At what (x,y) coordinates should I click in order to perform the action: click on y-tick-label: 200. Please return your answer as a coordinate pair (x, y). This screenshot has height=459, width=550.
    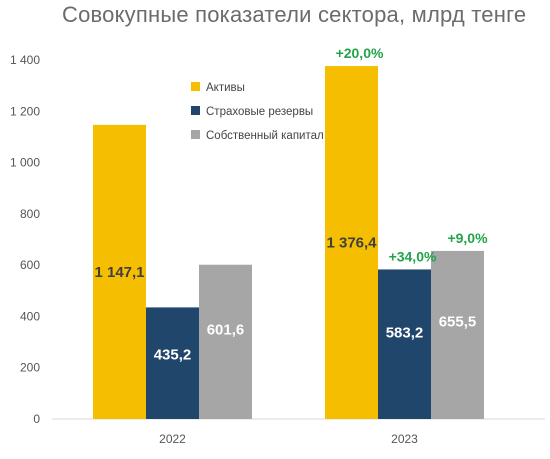
    Looking at the image, I should click on (30, 368).